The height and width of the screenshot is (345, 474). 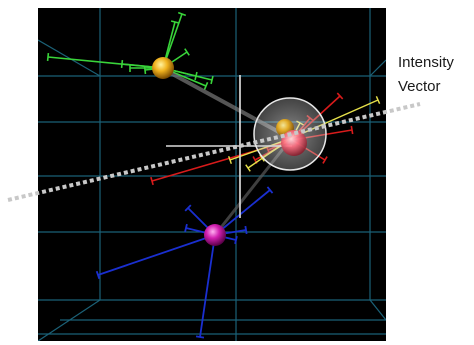 What do you see at coordinates (294, 143) in the screenshot?
I see `highlighted-node` at bounding box center [294, 143].